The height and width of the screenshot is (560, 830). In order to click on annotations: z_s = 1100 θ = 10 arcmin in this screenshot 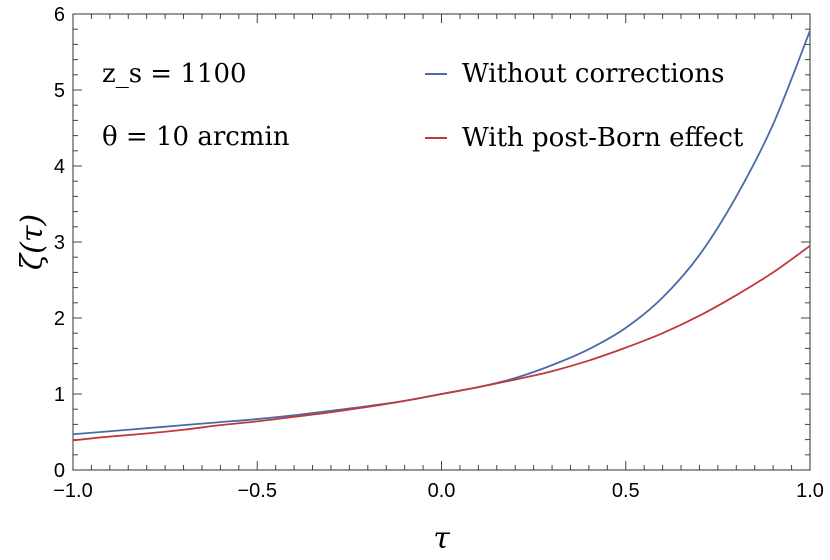, I will do `click(196, 105)`.